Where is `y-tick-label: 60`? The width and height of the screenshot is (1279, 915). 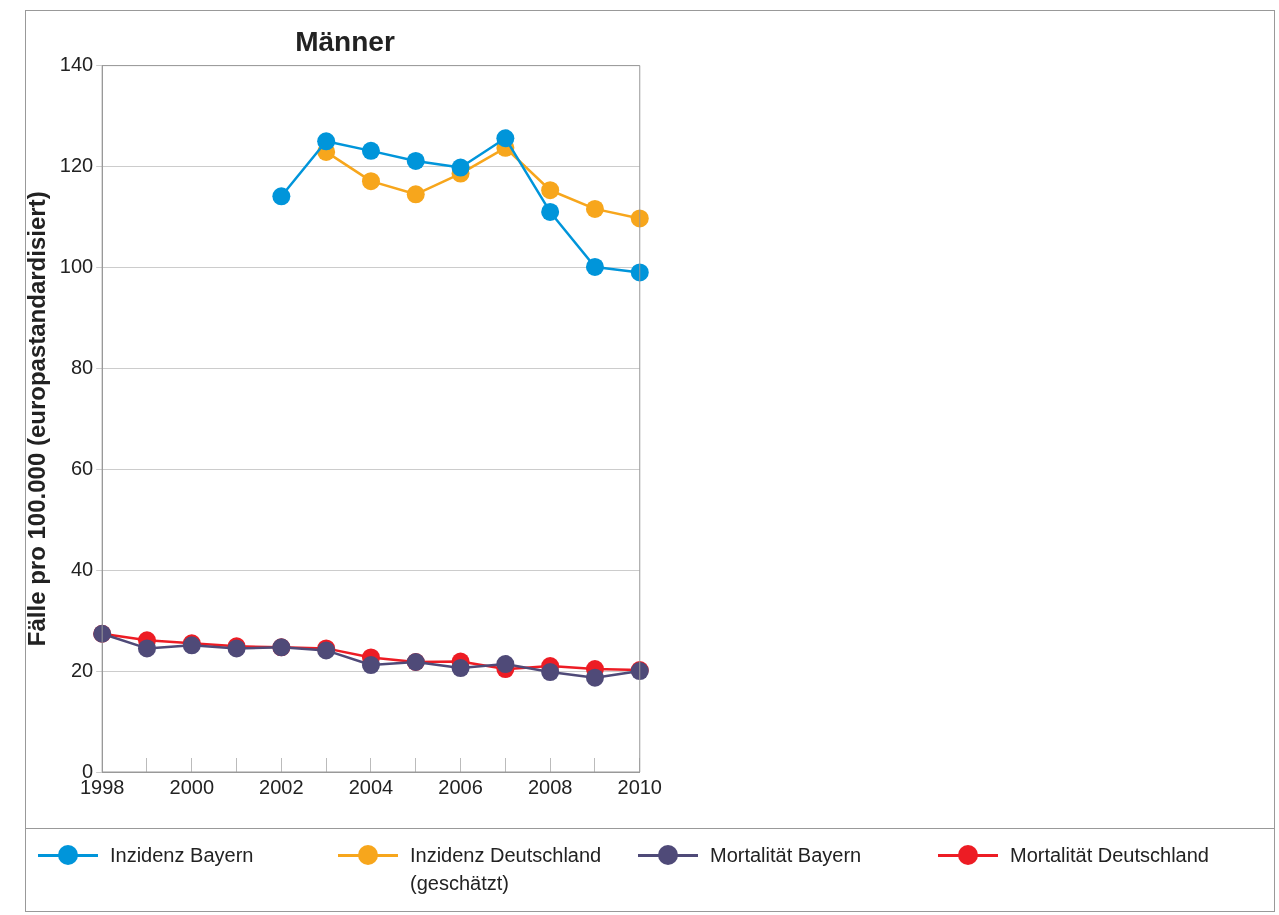 y-tick-label: 60 is located at coordinates (82, 467).